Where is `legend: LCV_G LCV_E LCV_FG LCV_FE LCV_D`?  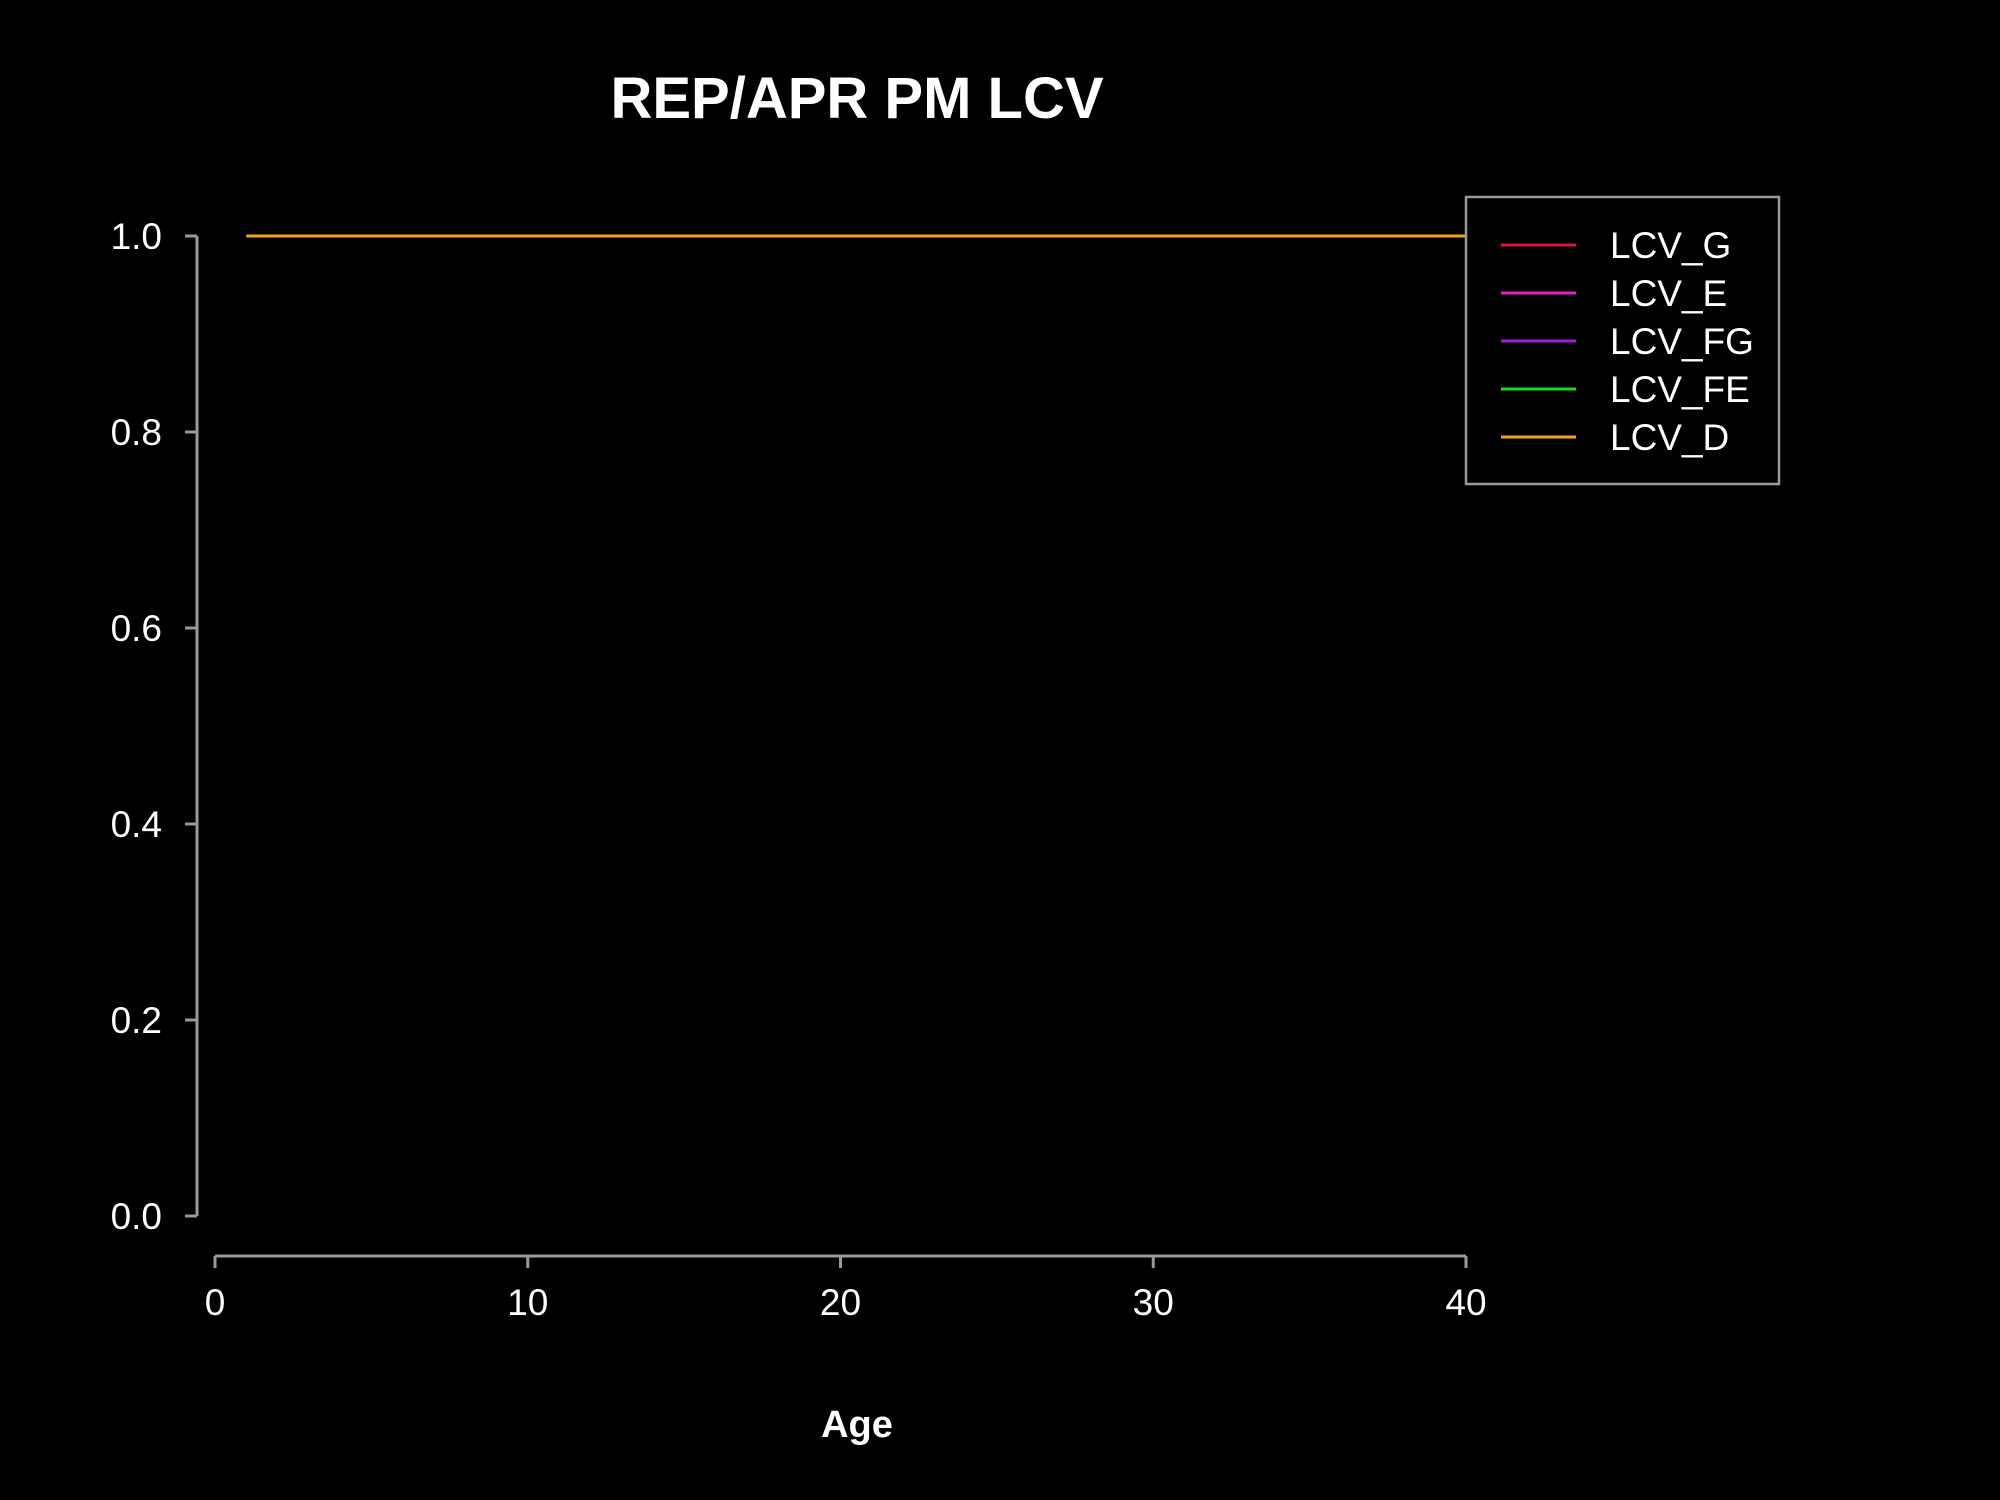
legend: LCV_G LCV_E LCV_FG LCV_FE LCV_D is located at coordinates (1622, 340).